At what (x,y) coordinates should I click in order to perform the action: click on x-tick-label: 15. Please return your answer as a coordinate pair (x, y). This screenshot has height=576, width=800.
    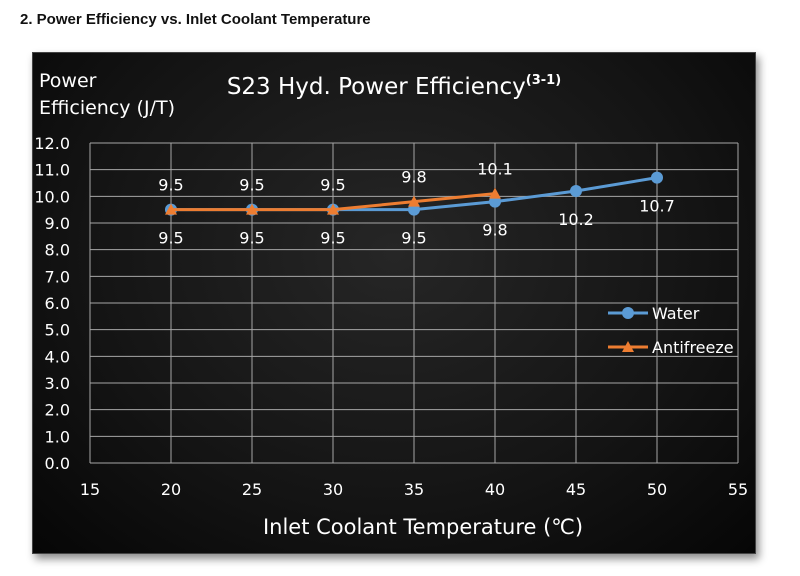
    Looking at the image, I should click on (90, 489).